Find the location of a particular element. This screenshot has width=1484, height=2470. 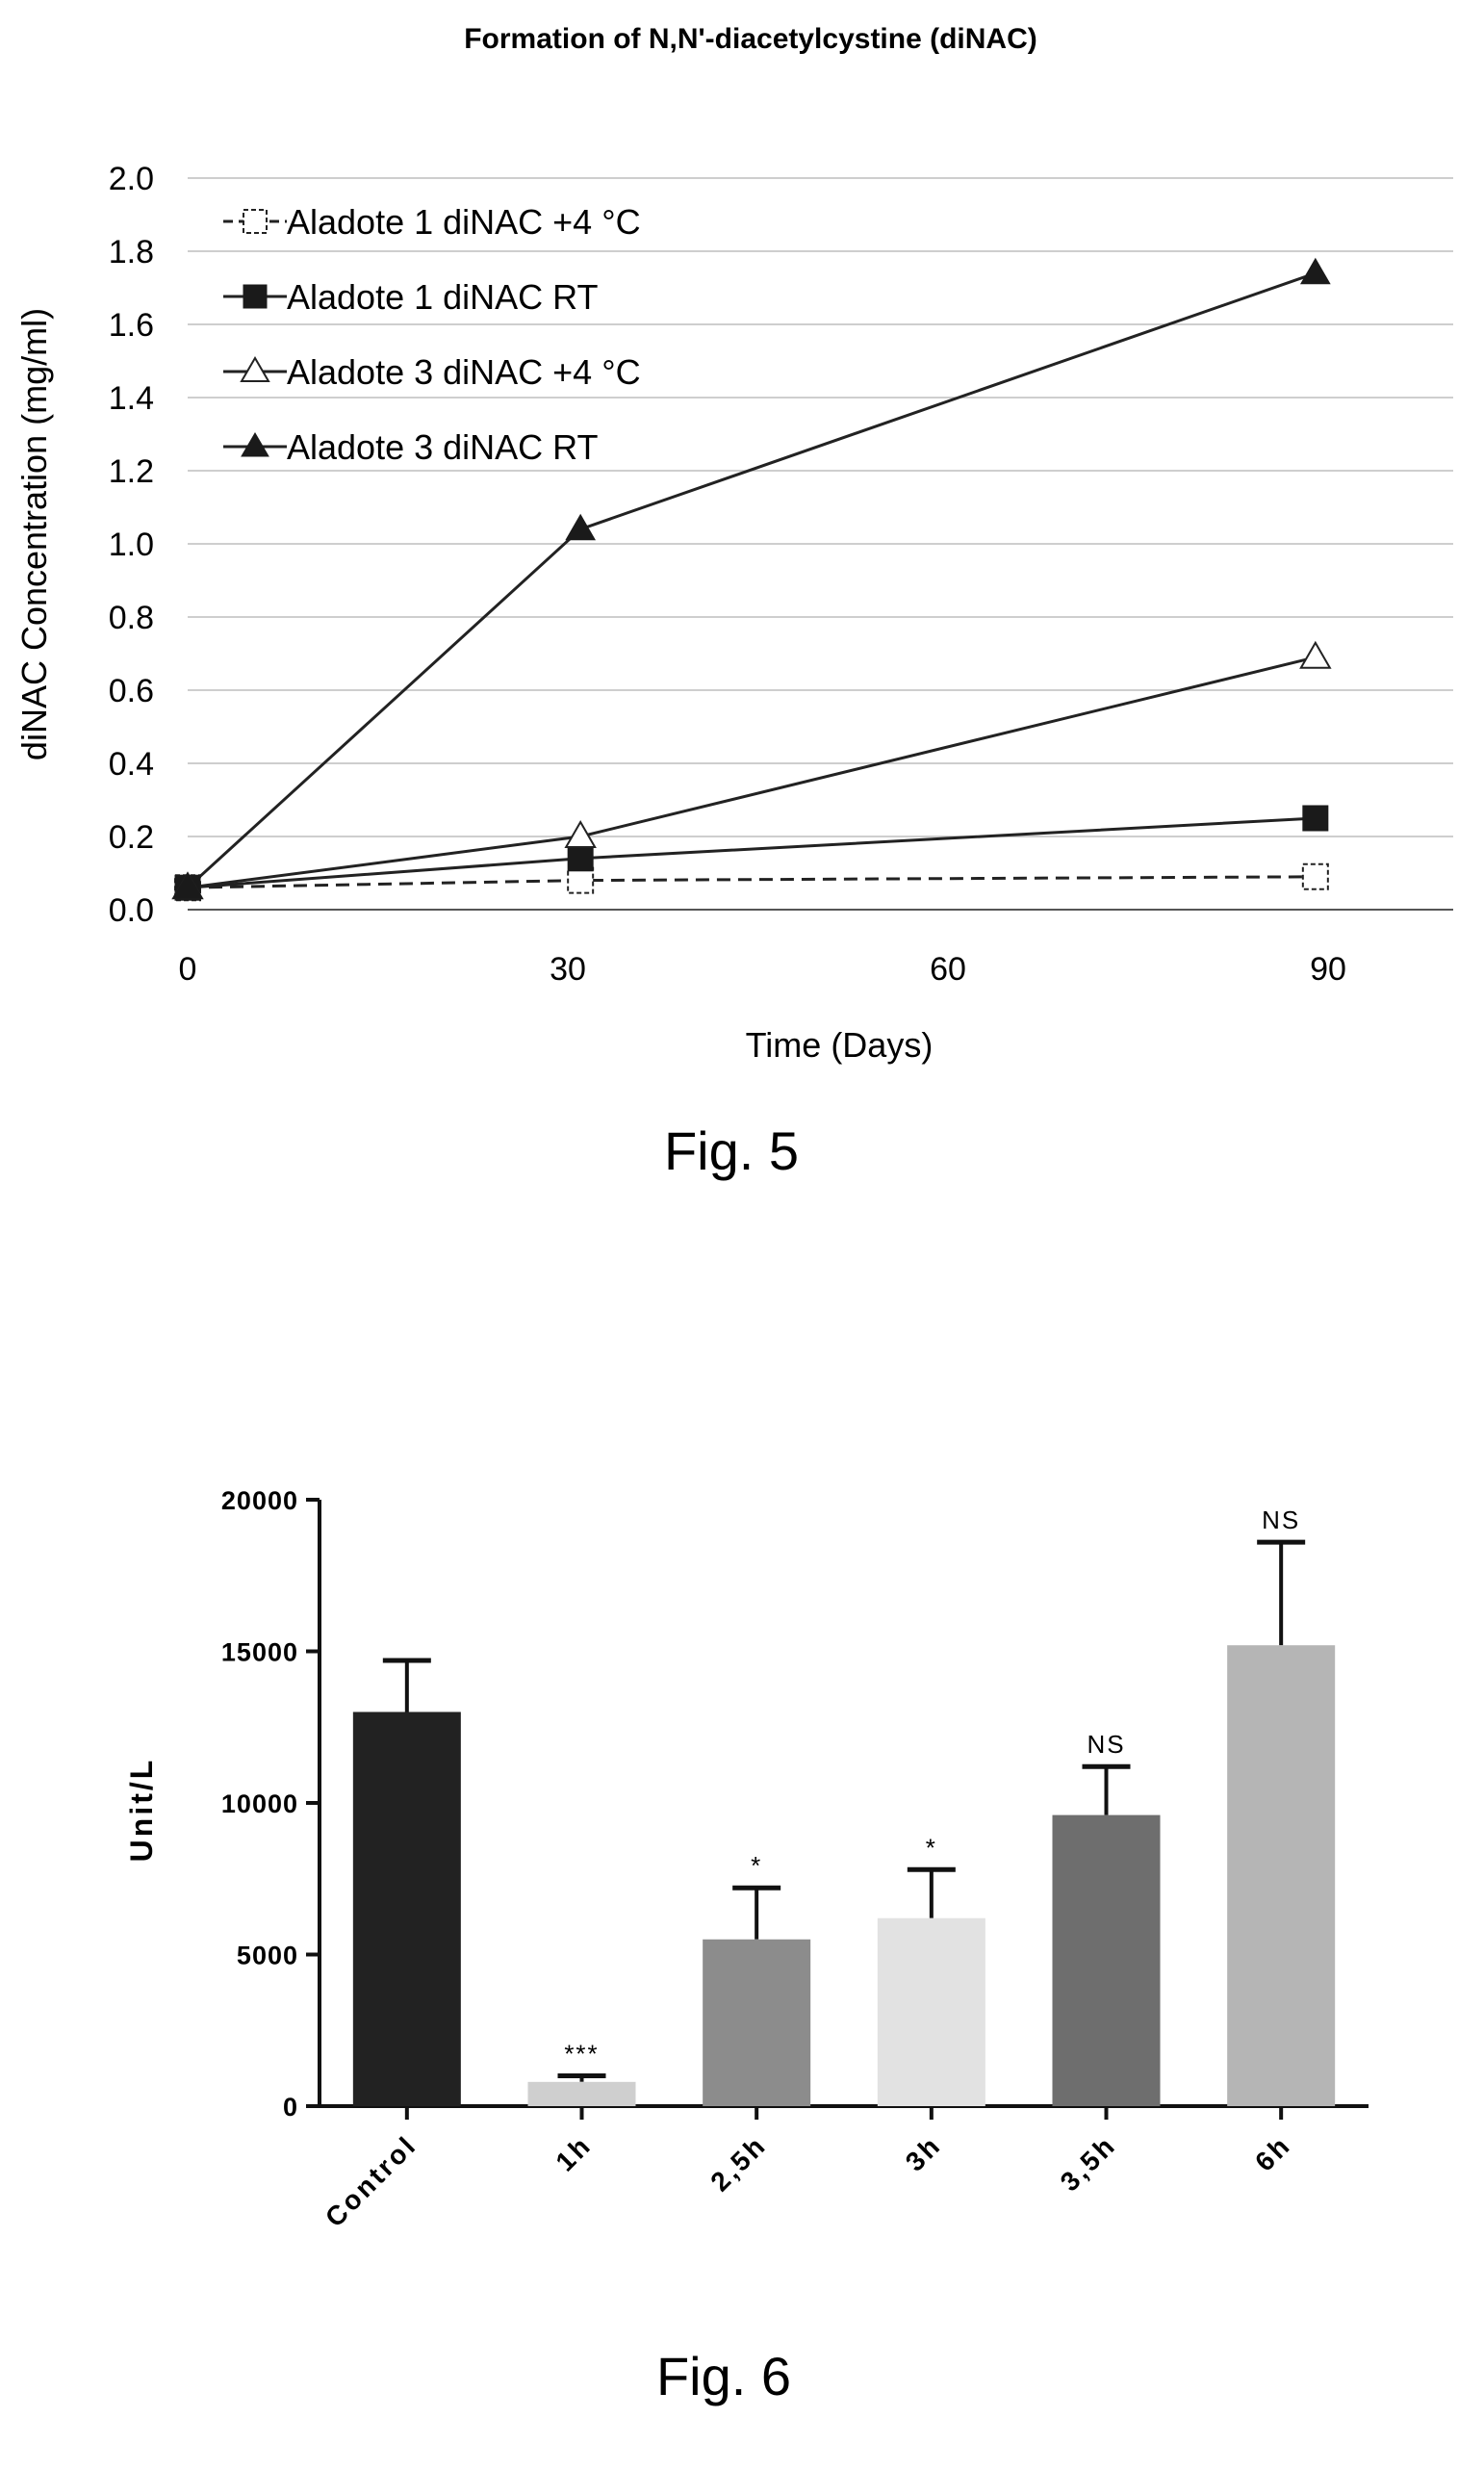

y-tick-labels: 0.0 0.2 0.4 0.6 0.8 1.0 1.2 1.4 1.6 1.8 2.0 is located at coordinates (131, 545).